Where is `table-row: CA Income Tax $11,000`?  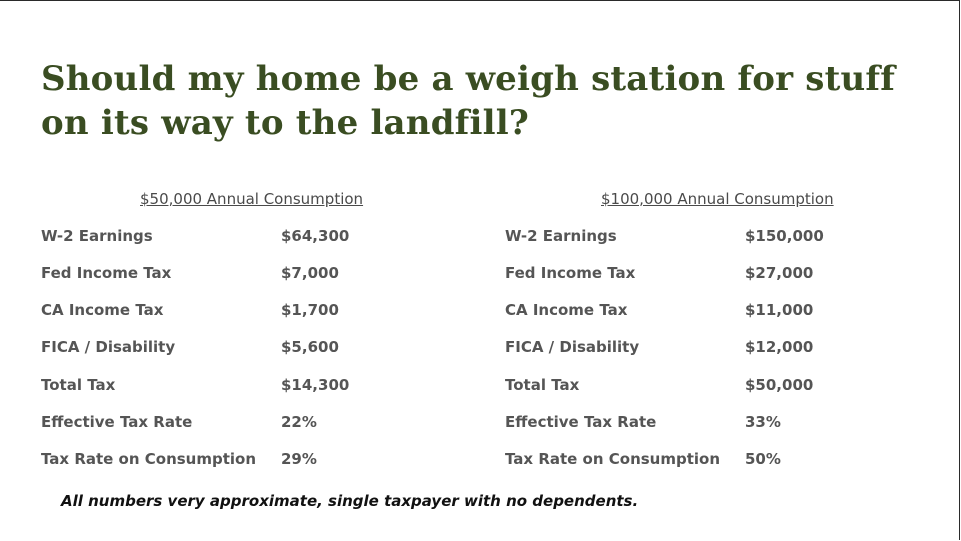 table-row: CA Income Tax $11,000 is located at coordinates (705, 312).